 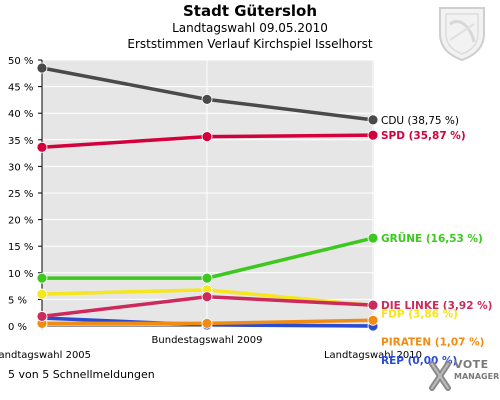 I want to click on logo-text-manager: MANAGER, so click(x=477, y=376).